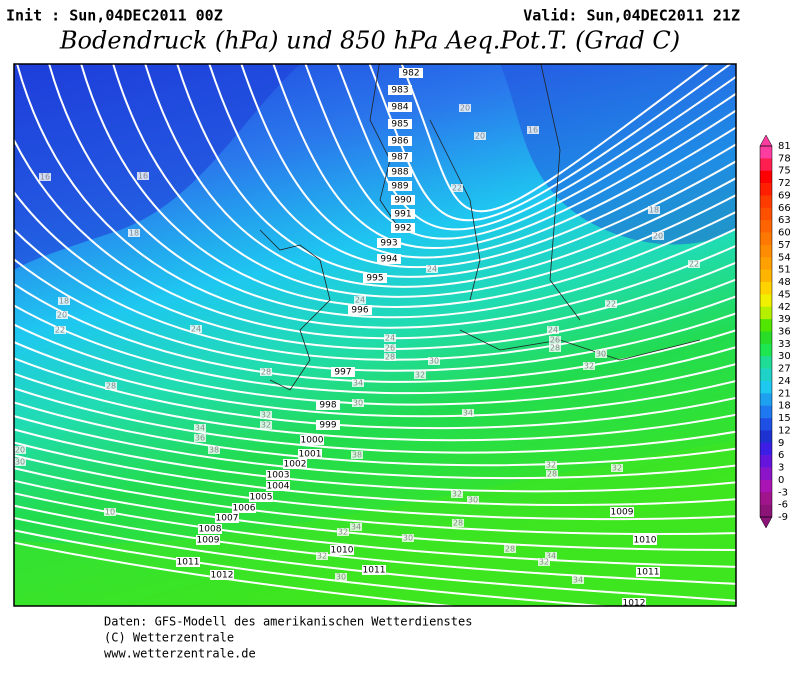 The width and height of the screenshot is (803, 675). Describe the element at coordinates (781, 468) in the screenshot. I see `colorbar-tick-label: 3` at that location.